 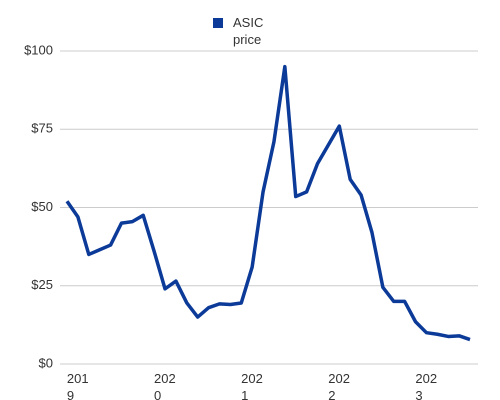 I want to click on x-tick-label: 2020, so click(x=165, y=385).